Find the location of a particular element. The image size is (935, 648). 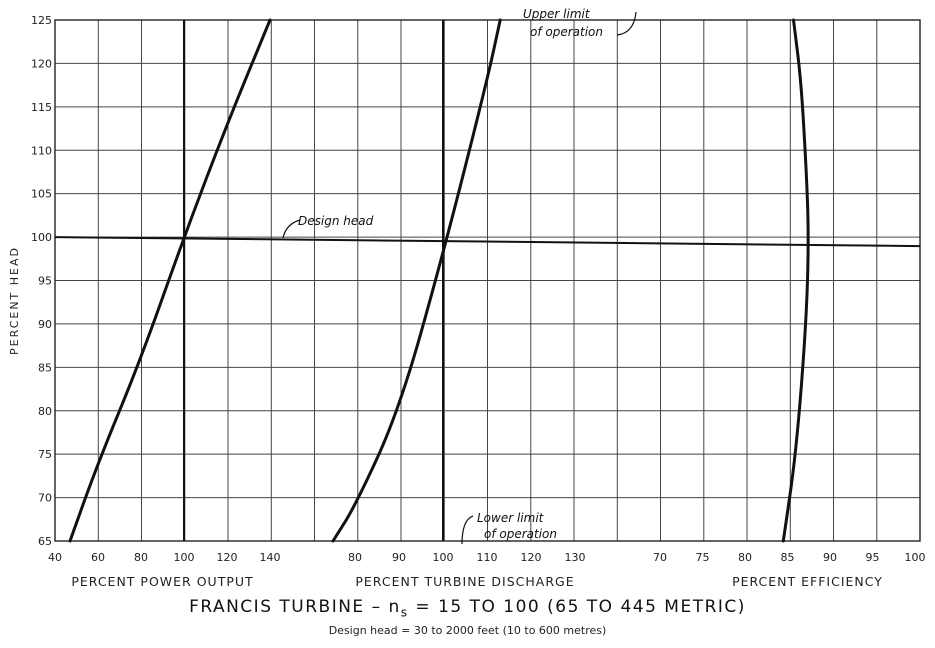

y-tick-label: 125 is located at coordinates (41, 20).